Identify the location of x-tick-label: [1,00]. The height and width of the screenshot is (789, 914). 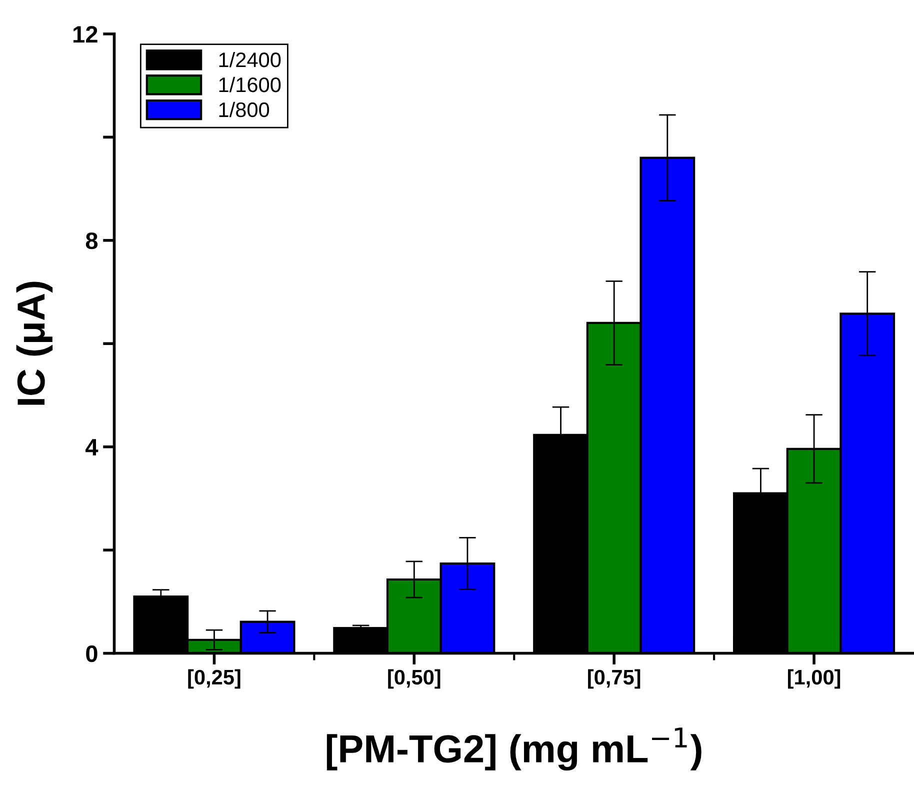
(814, 679).